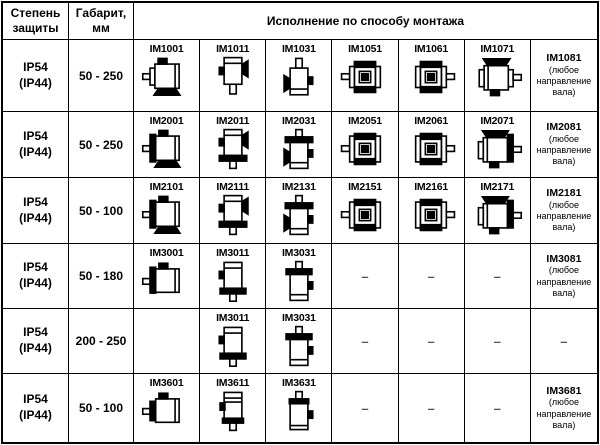  Describe the element at coordinates (564, 58) in the screenshot. I see `im-label: IM1081` at that location.